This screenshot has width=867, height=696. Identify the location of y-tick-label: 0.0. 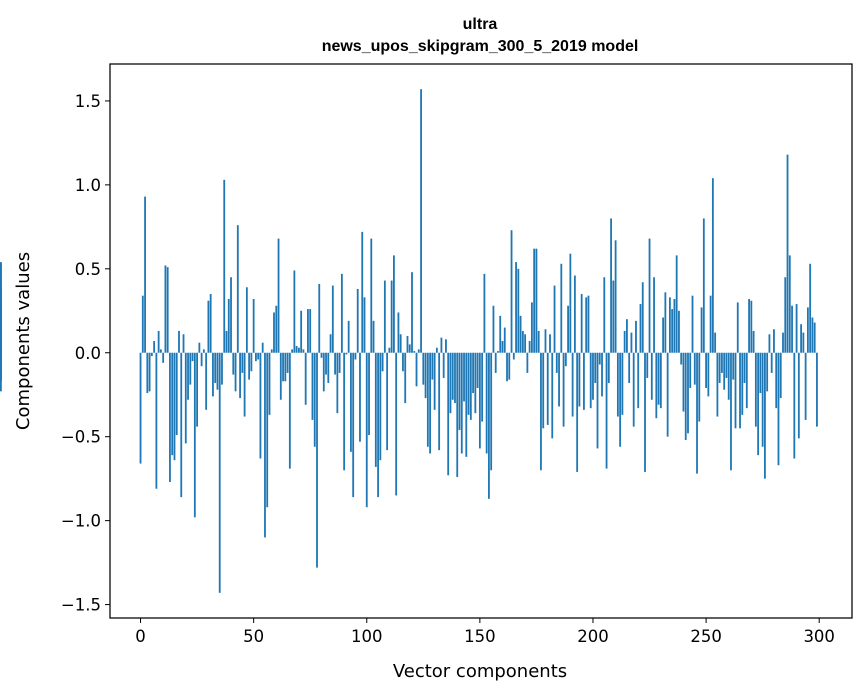
(88, 353).